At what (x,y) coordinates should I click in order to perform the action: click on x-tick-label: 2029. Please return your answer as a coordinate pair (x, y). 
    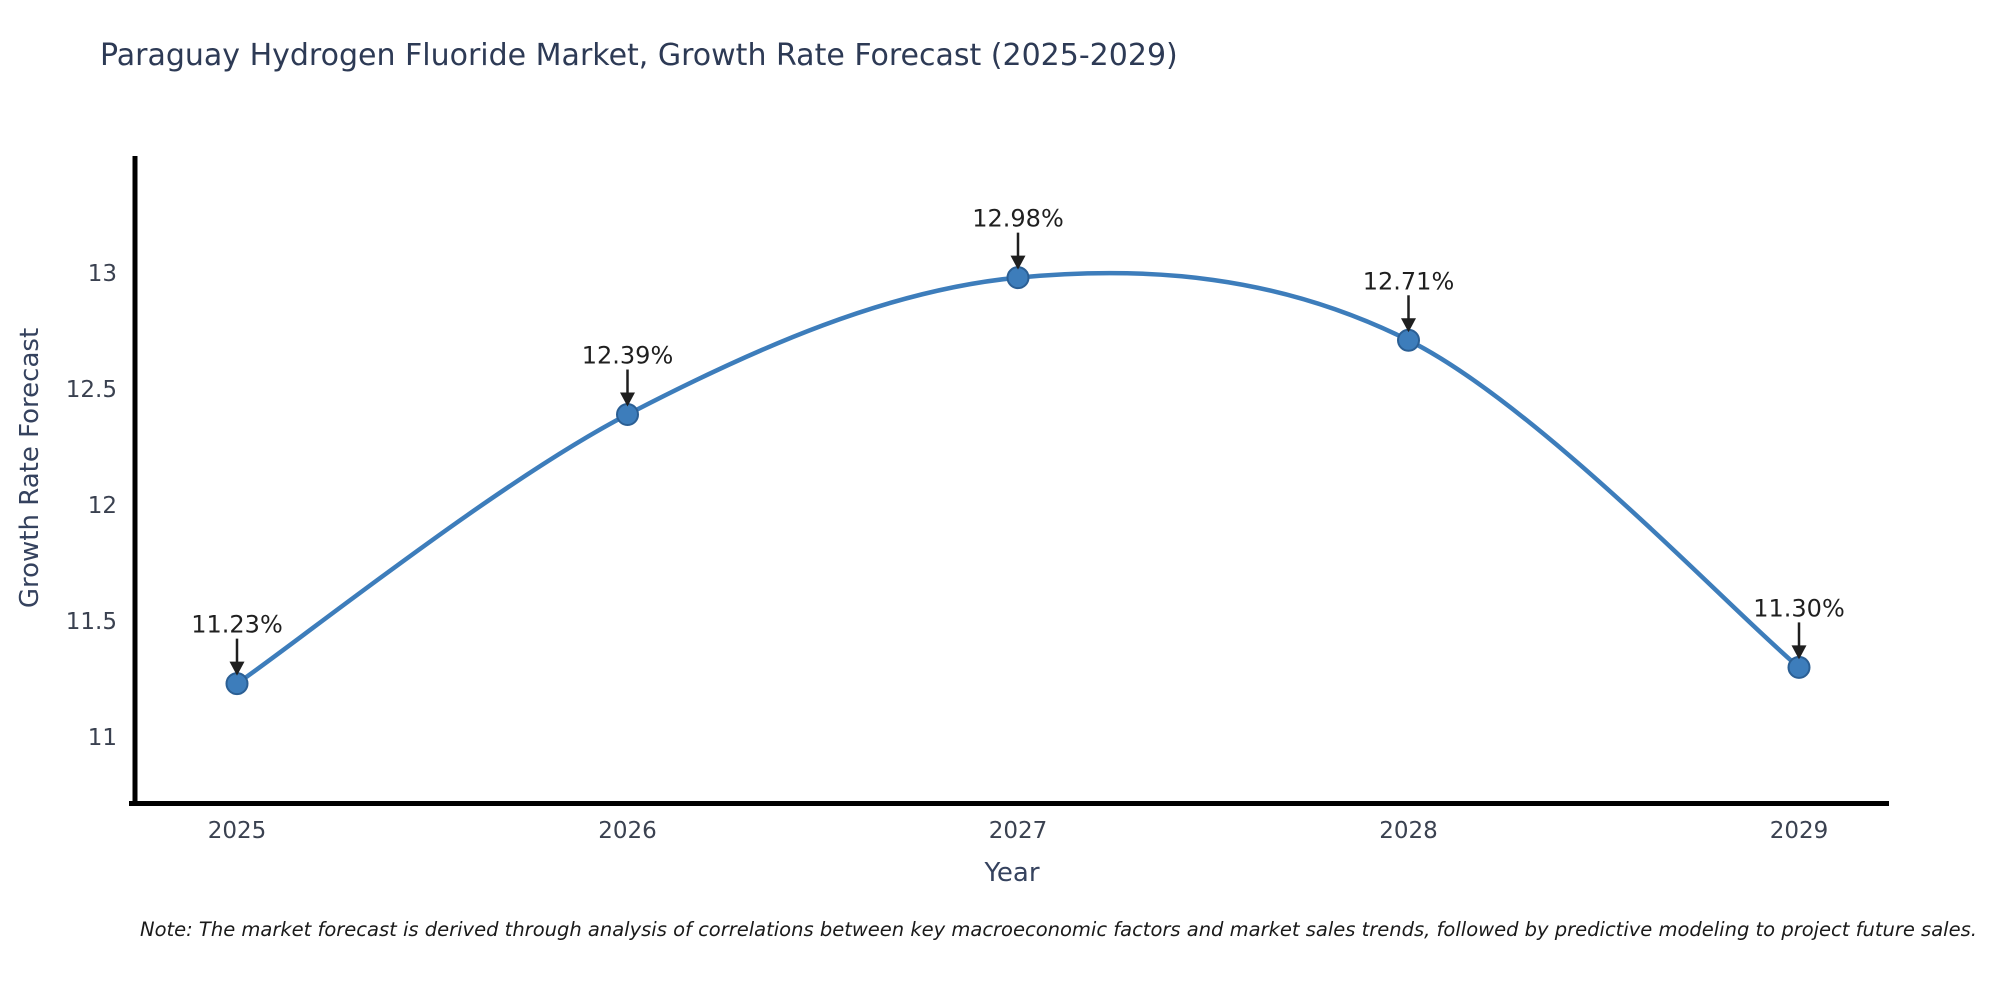
    Looking at the image, I should click on (1799, 831).